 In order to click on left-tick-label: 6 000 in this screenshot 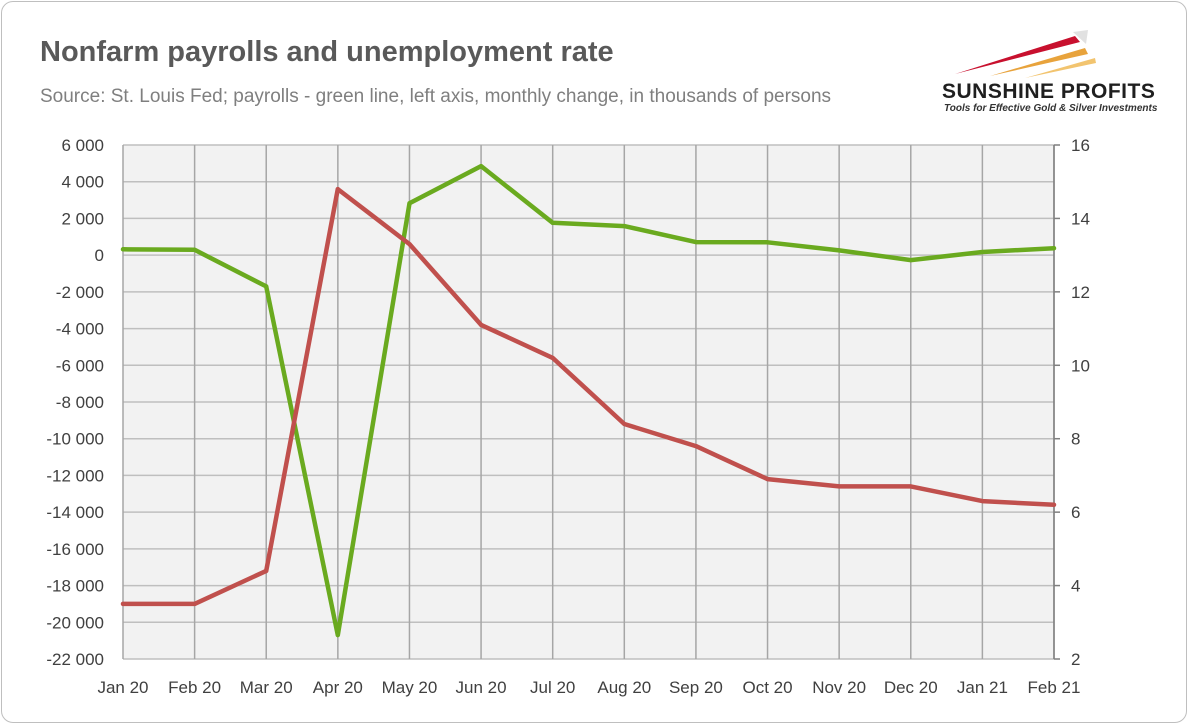, I will do `click(82, 145)`.